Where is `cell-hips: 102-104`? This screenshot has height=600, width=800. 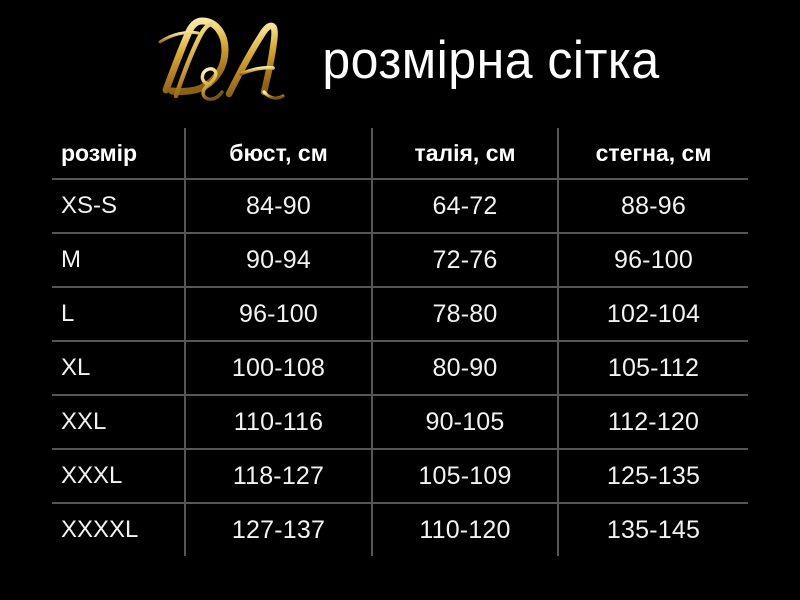
cell-hips: 102-104 is located at coordinates (653, 314).